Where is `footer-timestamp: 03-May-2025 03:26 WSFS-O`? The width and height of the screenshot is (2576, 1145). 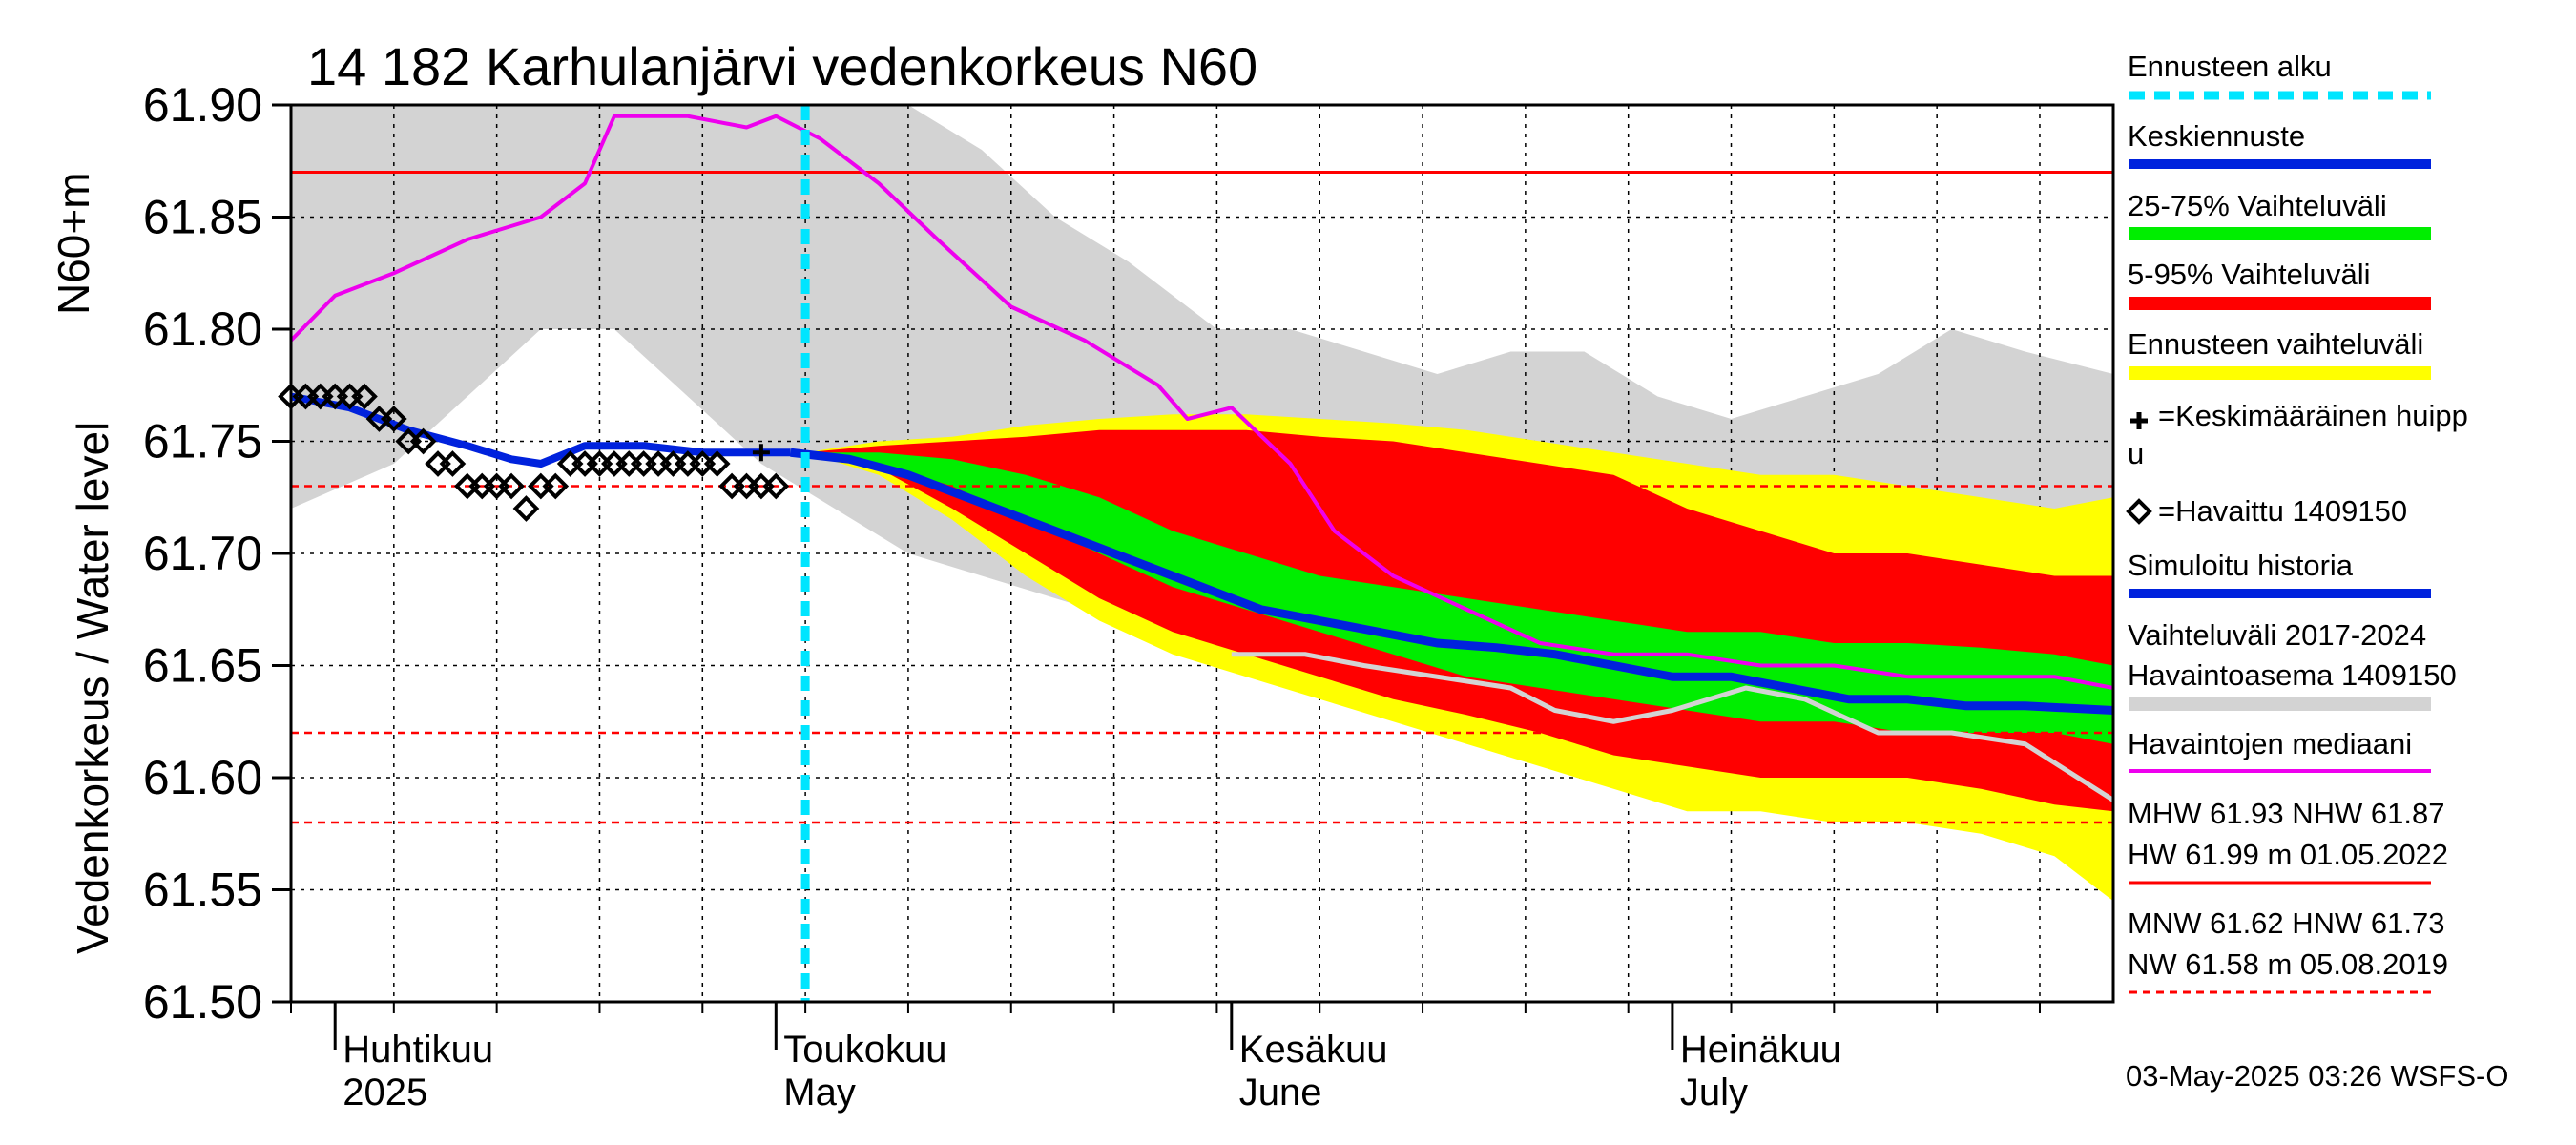 footer-timestamp: 03-May-2025 03:26 WSFS-O is located at coordinates (2317, 1076).